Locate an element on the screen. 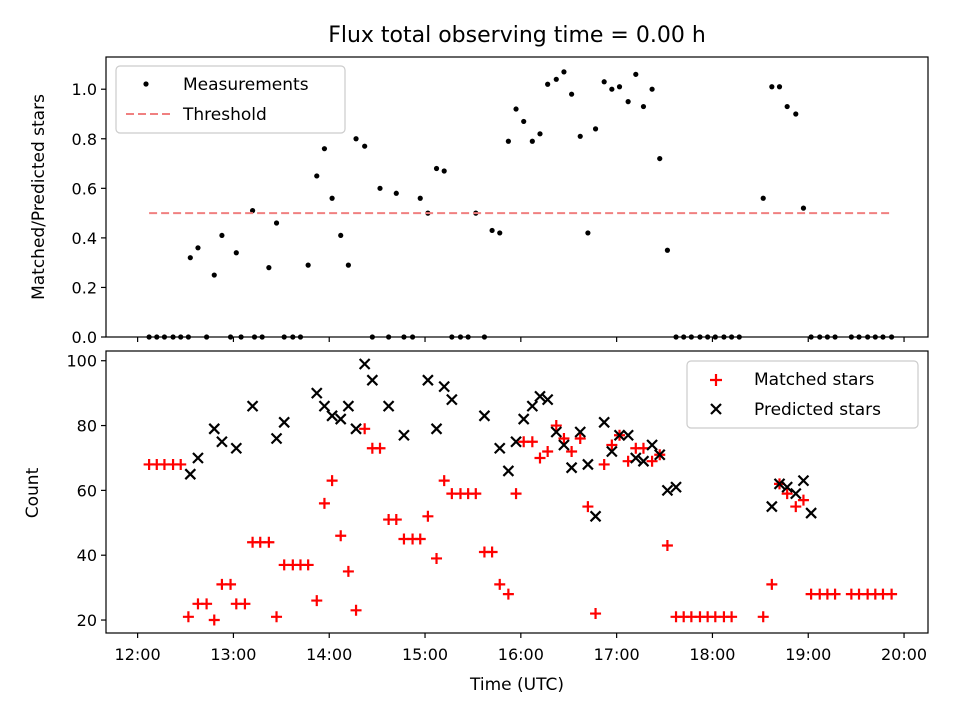 The width and height of the screenshot is (960, 720). top-x-ticks is located at coordinates (521, 339).